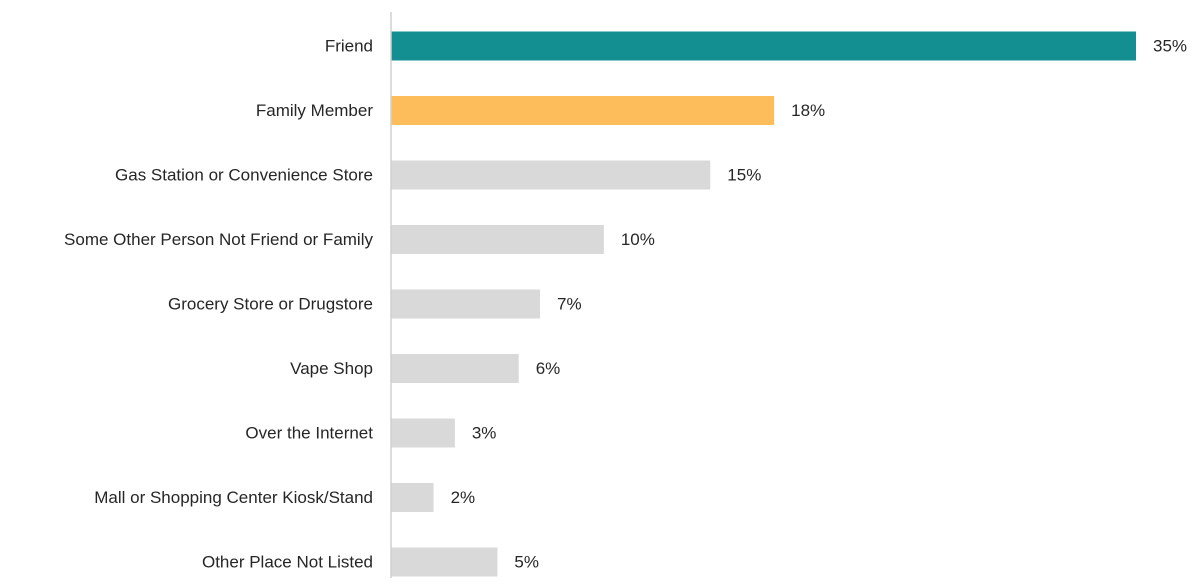 The width and height of the screenshot is (1194, 587). Describe the element at coordinates (548, 368) in the screenshot. I see `value-label-vape-shop: 6%` at that location.